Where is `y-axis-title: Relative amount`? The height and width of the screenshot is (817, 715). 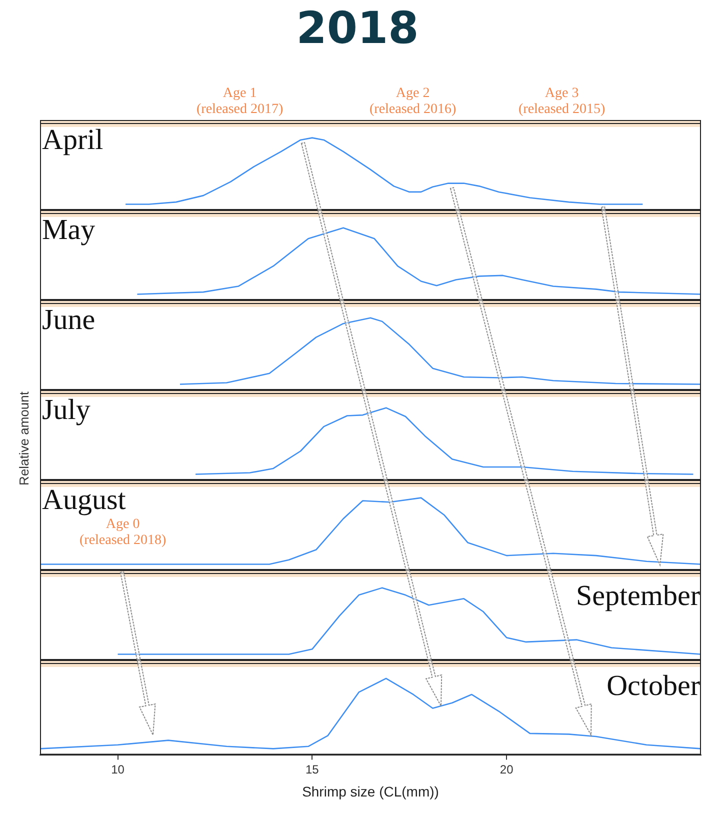
y-axis-title: Relative amount is located at coordinates (24, 438).